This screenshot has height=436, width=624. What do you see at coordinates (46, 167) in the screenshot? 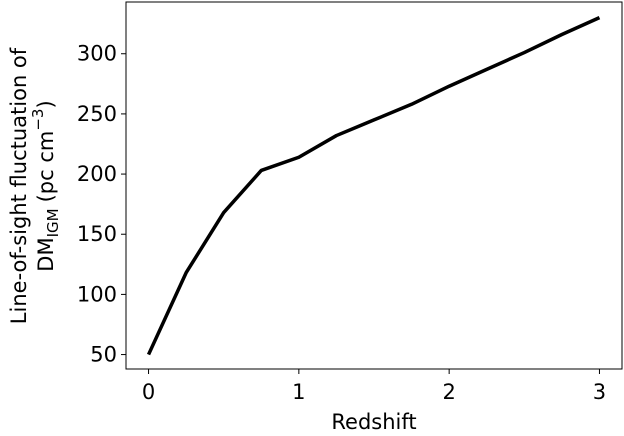
I see `y-axis-label-part: (pc cm` at bounding box center [46, 167].